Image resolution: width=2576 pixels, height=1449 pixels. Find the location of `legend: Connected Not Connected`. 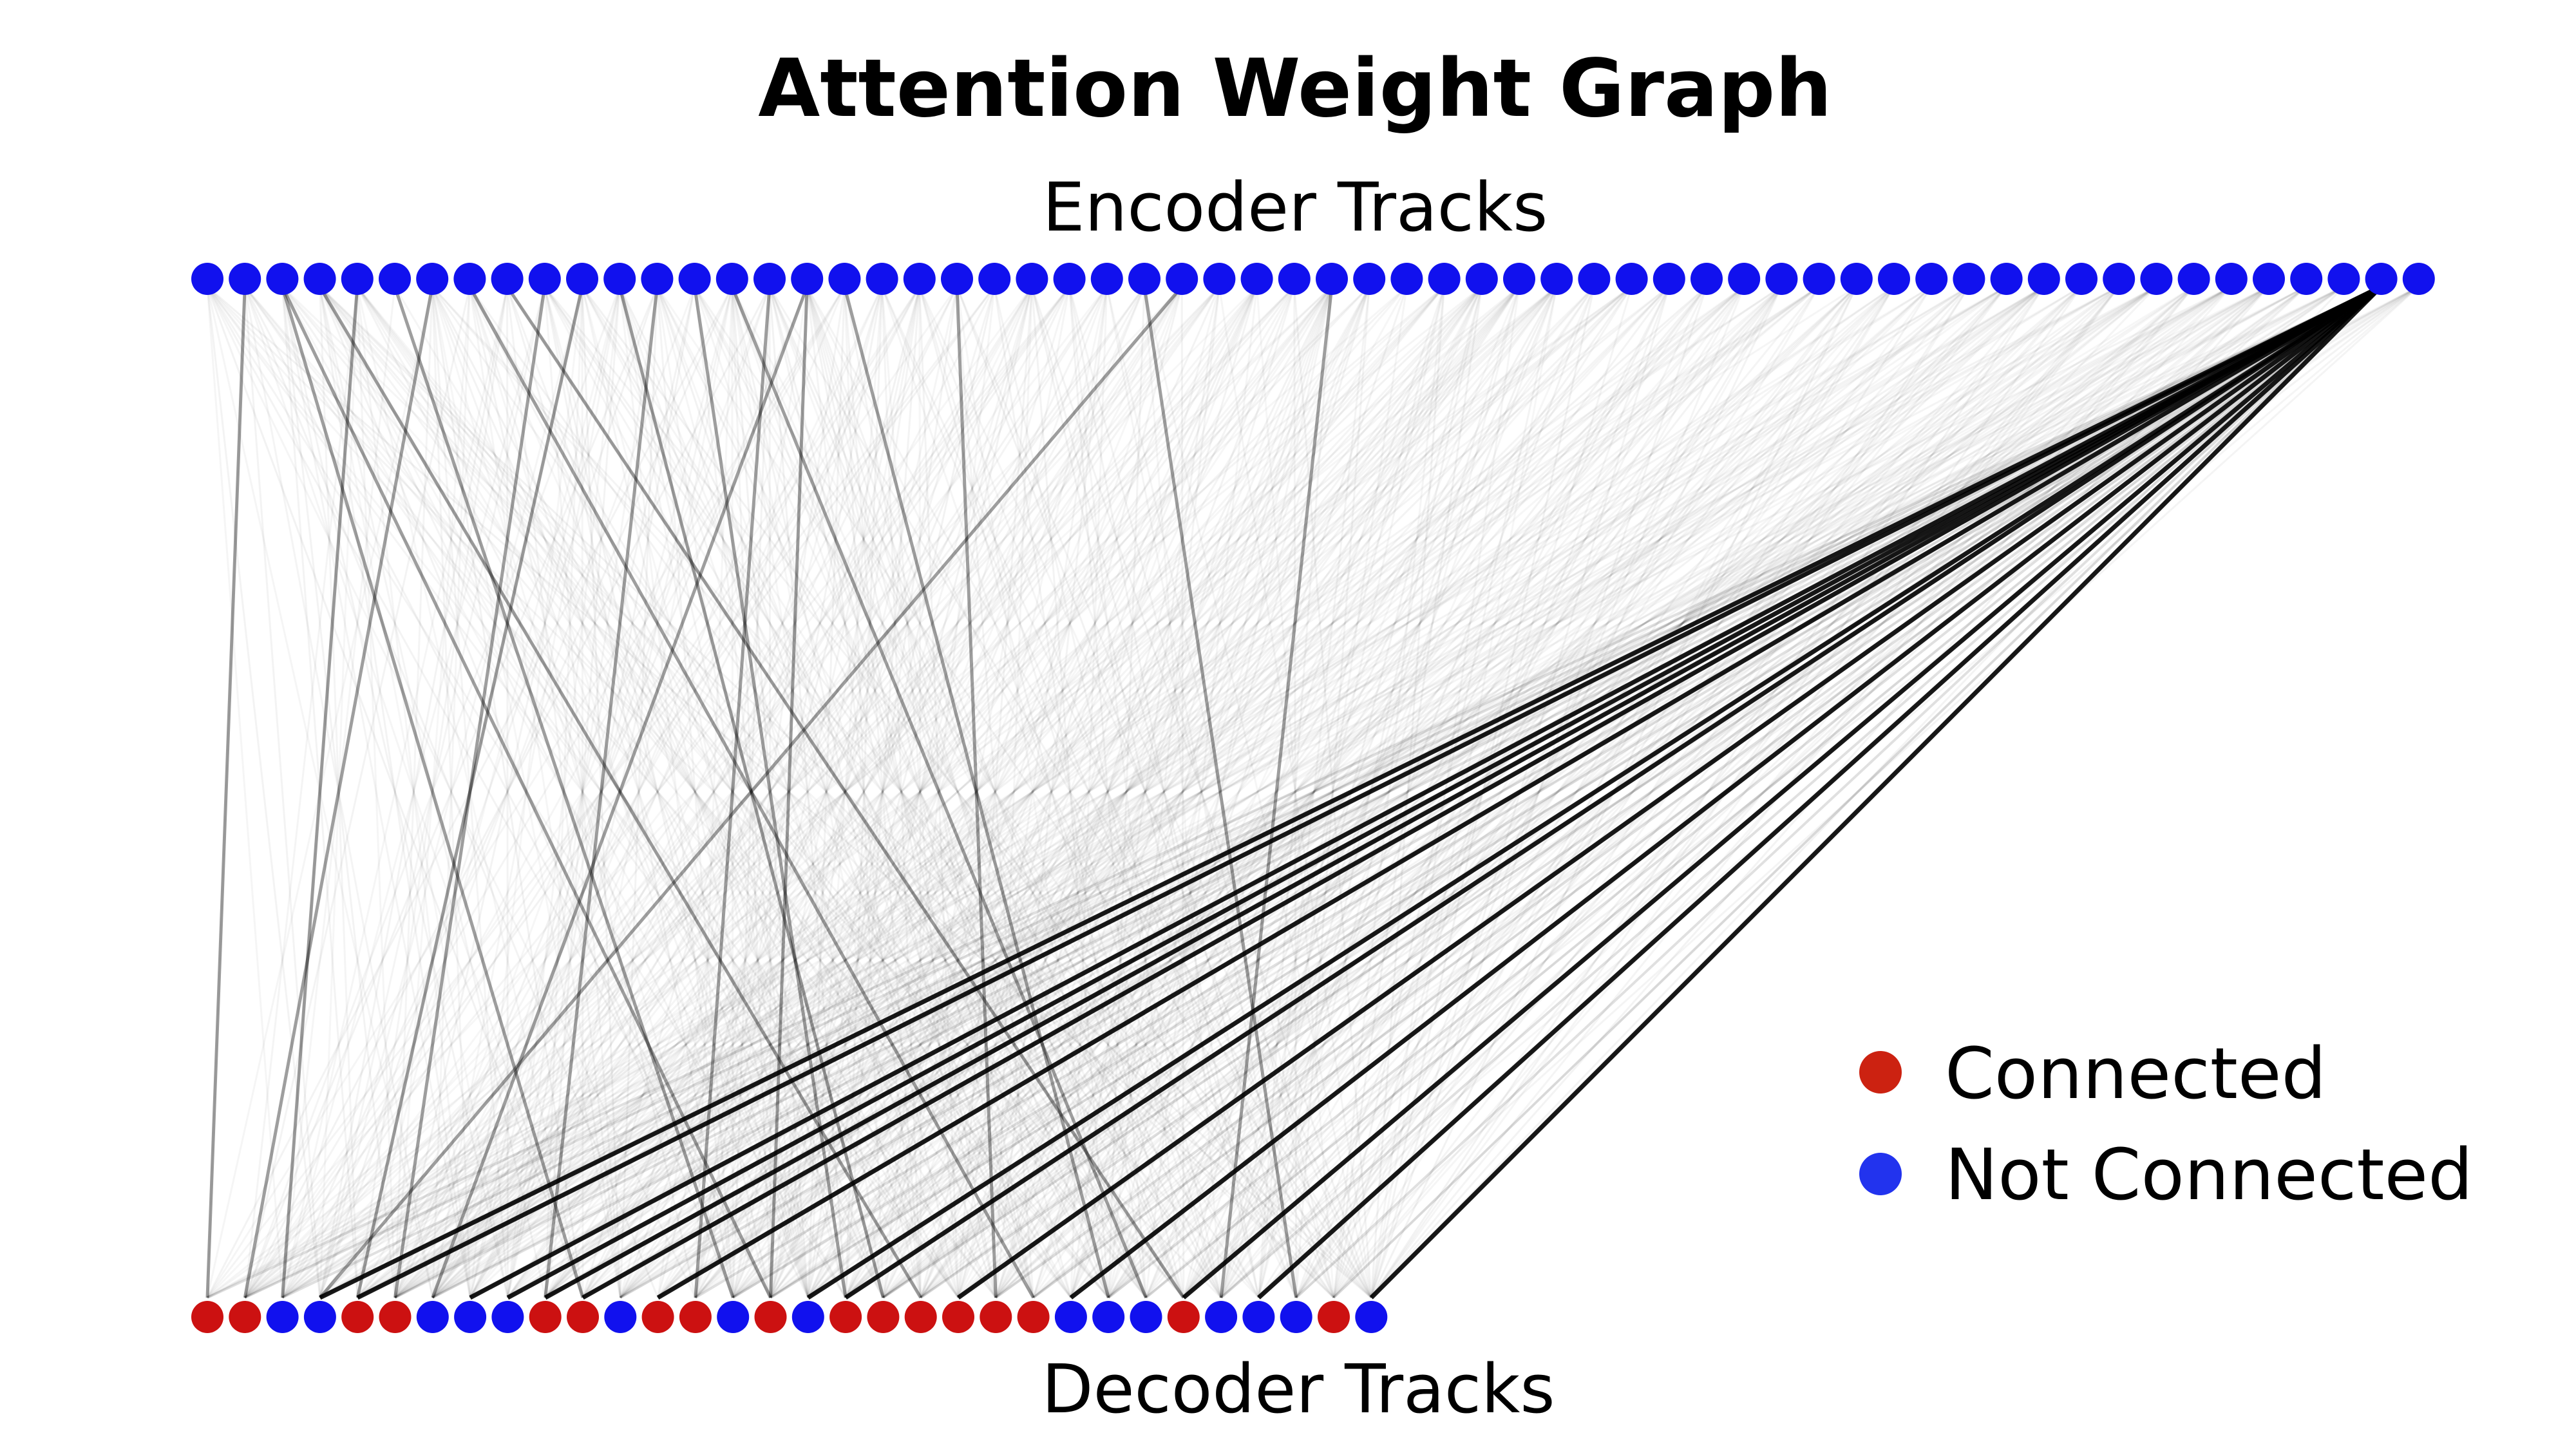

legend: Connected Not Connected is located at coordinates (2166, 1124).